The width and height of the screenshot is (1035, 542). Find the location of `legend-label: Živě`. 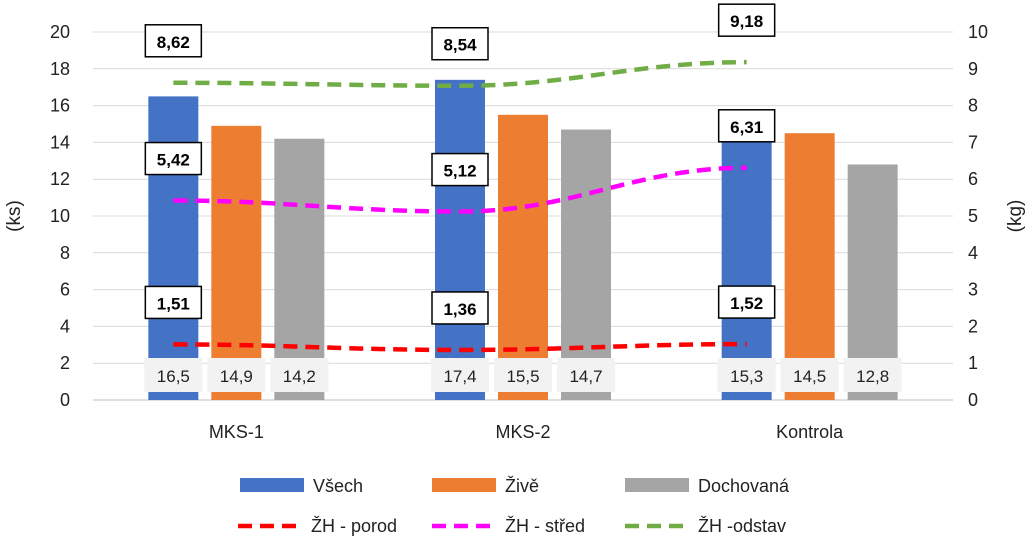

legend-label: Živě is located at coordinates (522, 486).